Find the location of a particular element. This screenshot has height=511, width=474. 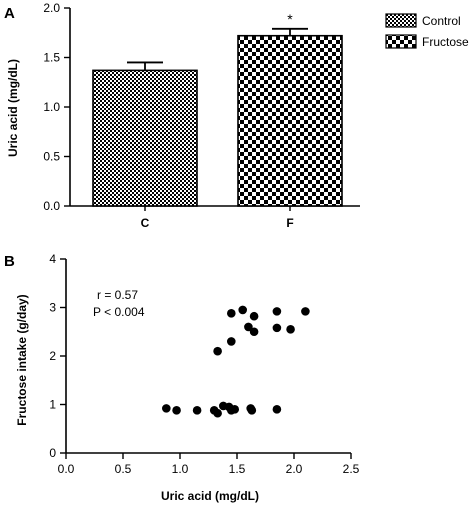

panel-b-y-axis-title: Fructose intake (g/day) is located at coordinates (22, 359).